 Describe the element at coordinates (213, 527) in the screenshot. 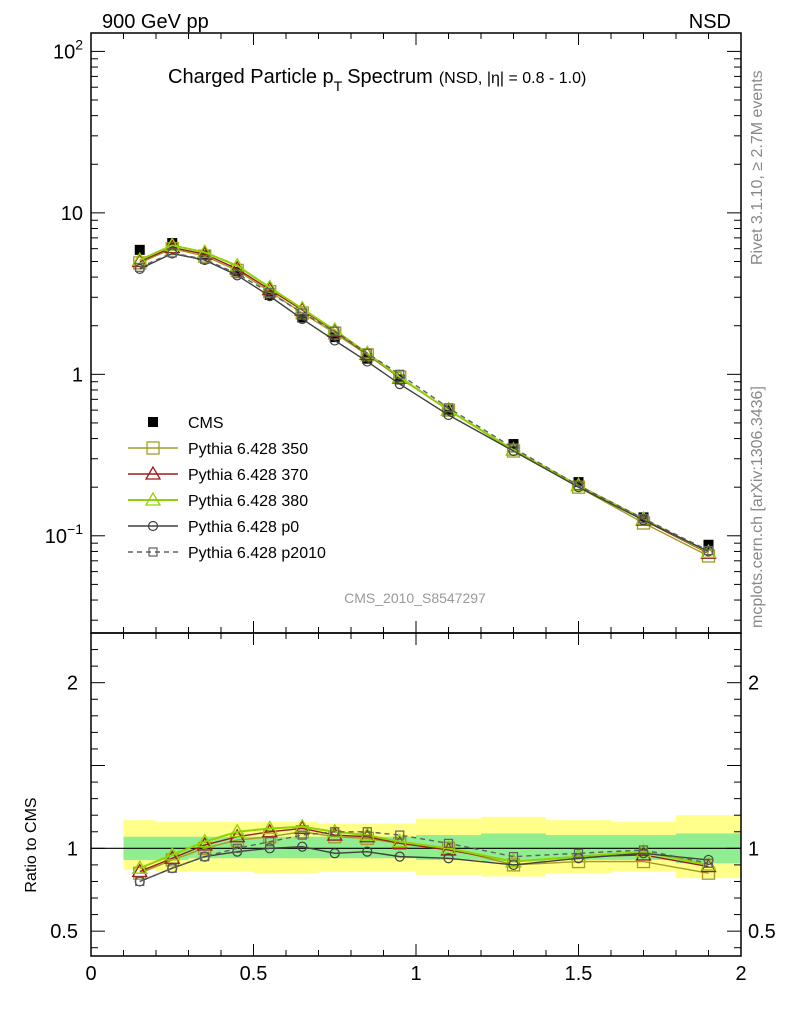

I see `legend-entry-p0: Pythia 6.428 p0` at that location.